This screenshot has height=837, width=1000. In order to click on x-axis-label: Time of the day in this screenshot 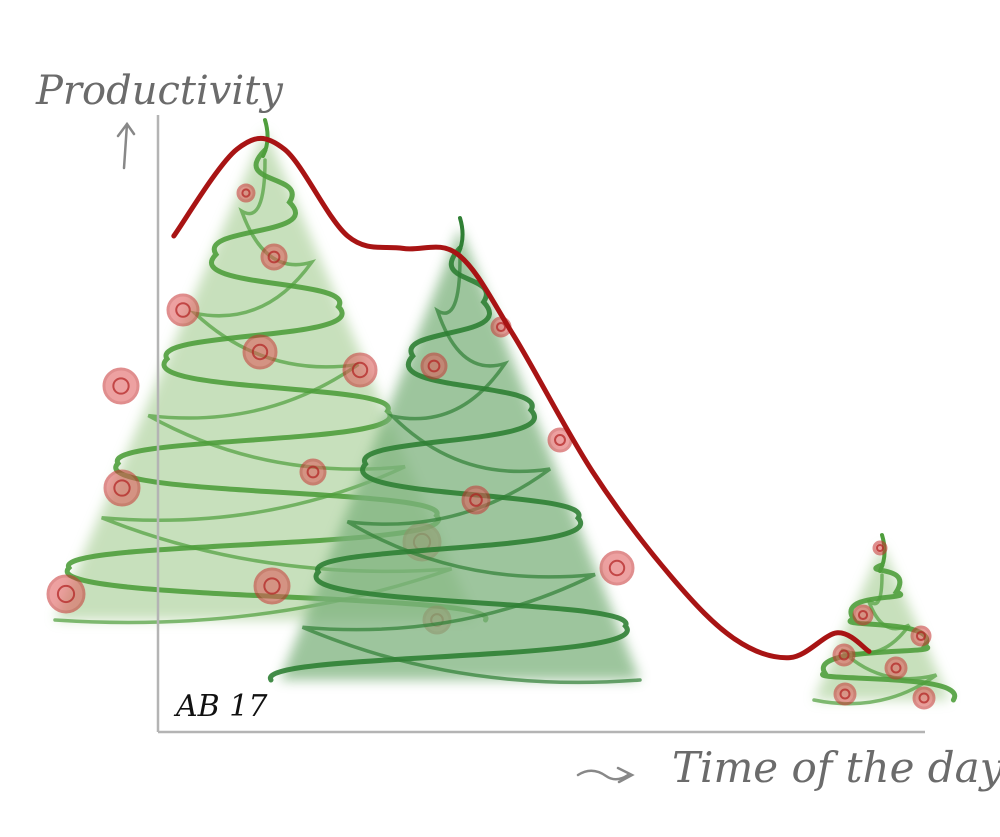, I will do `click(836, 767)`.